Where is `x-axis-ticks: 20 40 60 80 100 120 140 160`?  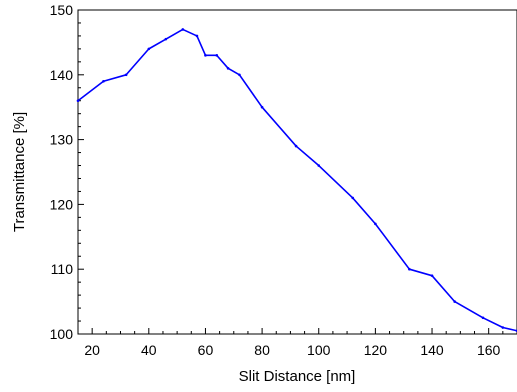
x-axis-ticks: 20 40 60 80 100 120 140 160 is located at coordinates (294, 343).